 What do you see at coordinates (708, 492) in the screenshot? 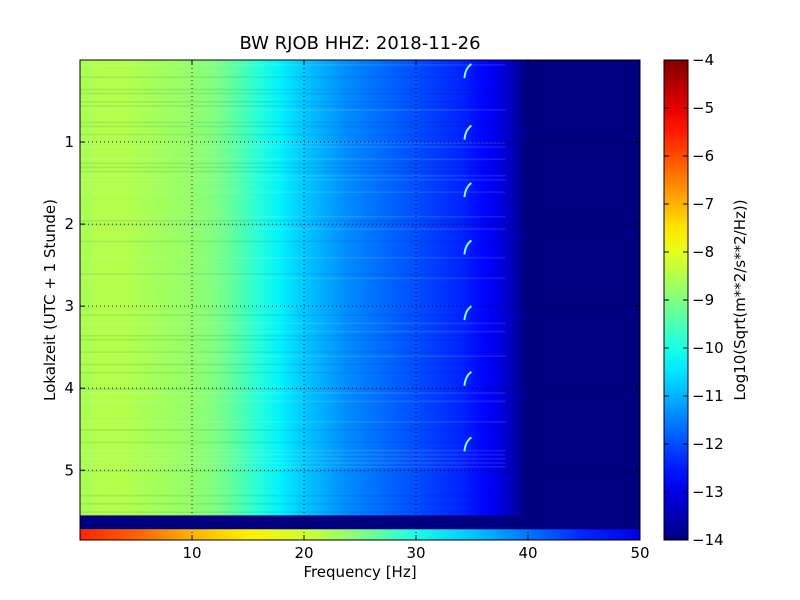
I see `colorbar-tick-label: −13` at bounding box center [708, 492].